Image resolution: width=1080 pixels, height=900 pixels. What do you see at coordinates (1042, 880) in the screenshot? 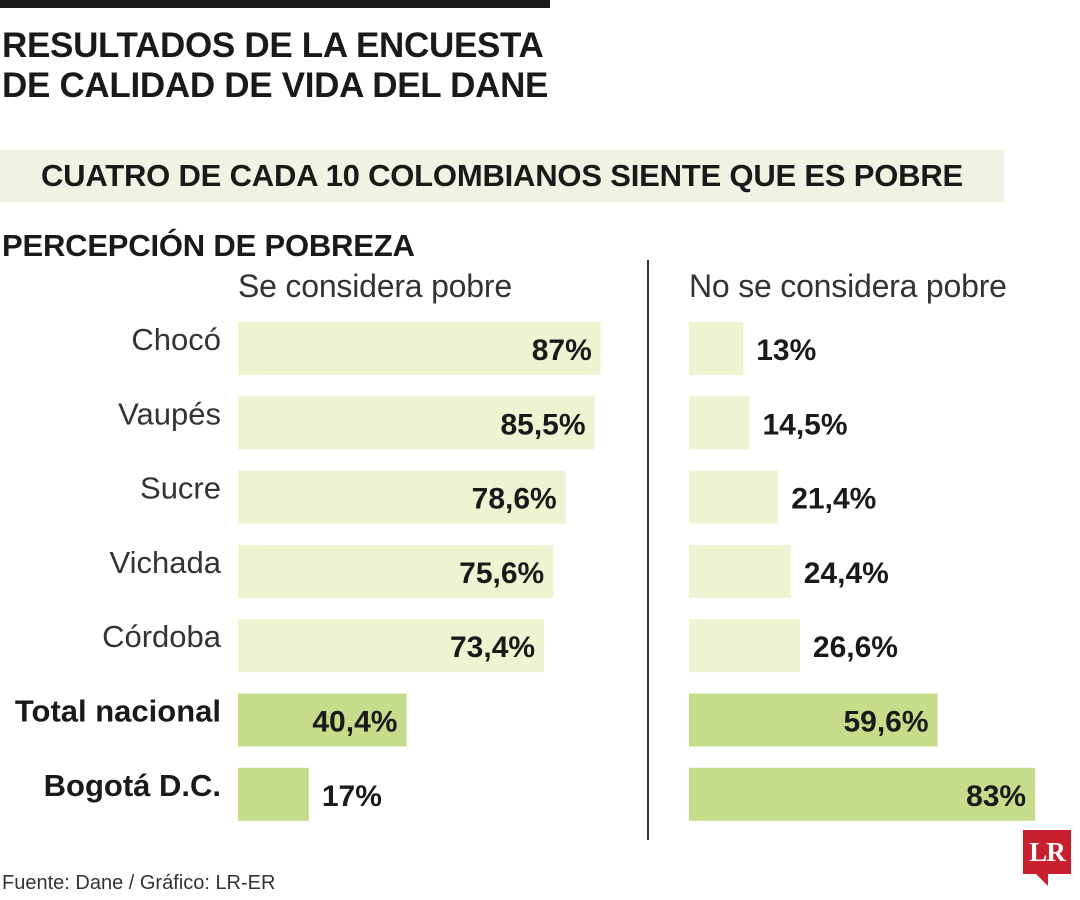
I see `lr-logo-tail` at bounding box center [1042, 880].